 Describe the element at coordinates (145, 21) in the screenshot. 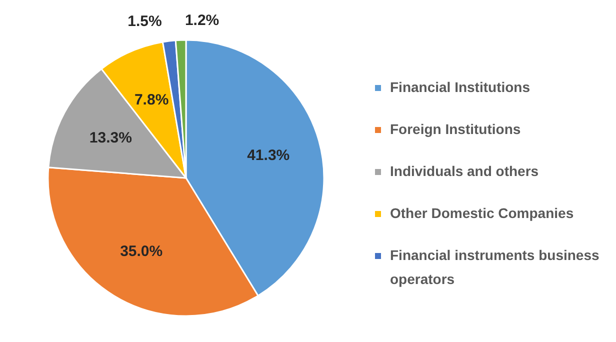

I see `data-label: 1.5%` at that location.